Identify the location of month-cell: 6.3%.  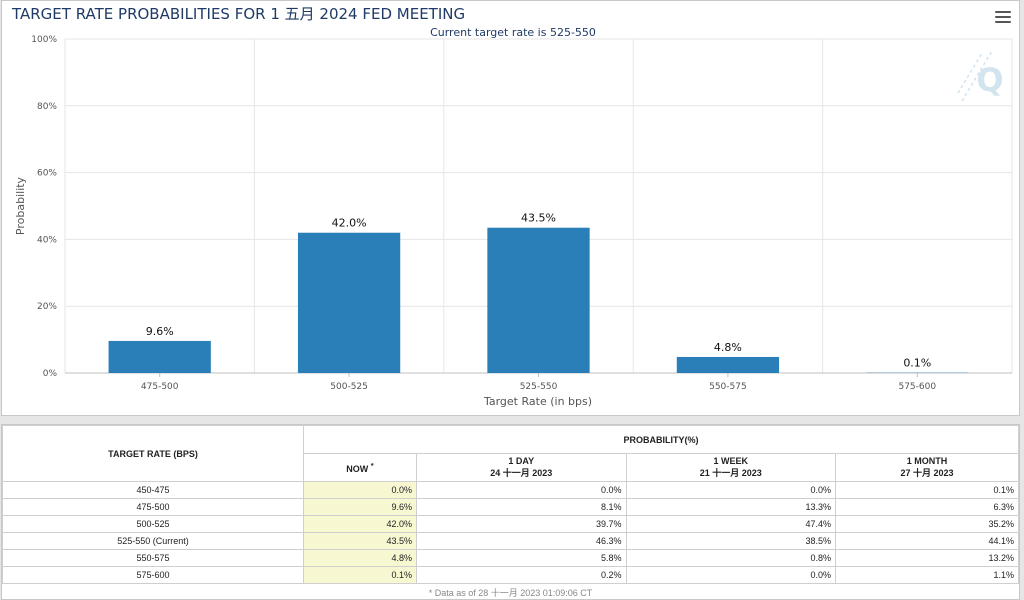
(927, 507).